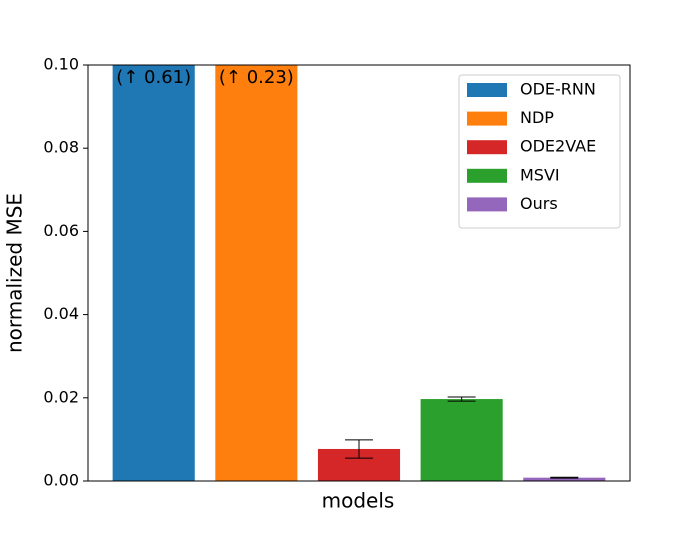  What do you see at coordinates (61, 230) in the screenshot?
I see `y-tick-label: 0.06` at bounding box center [61, 230].